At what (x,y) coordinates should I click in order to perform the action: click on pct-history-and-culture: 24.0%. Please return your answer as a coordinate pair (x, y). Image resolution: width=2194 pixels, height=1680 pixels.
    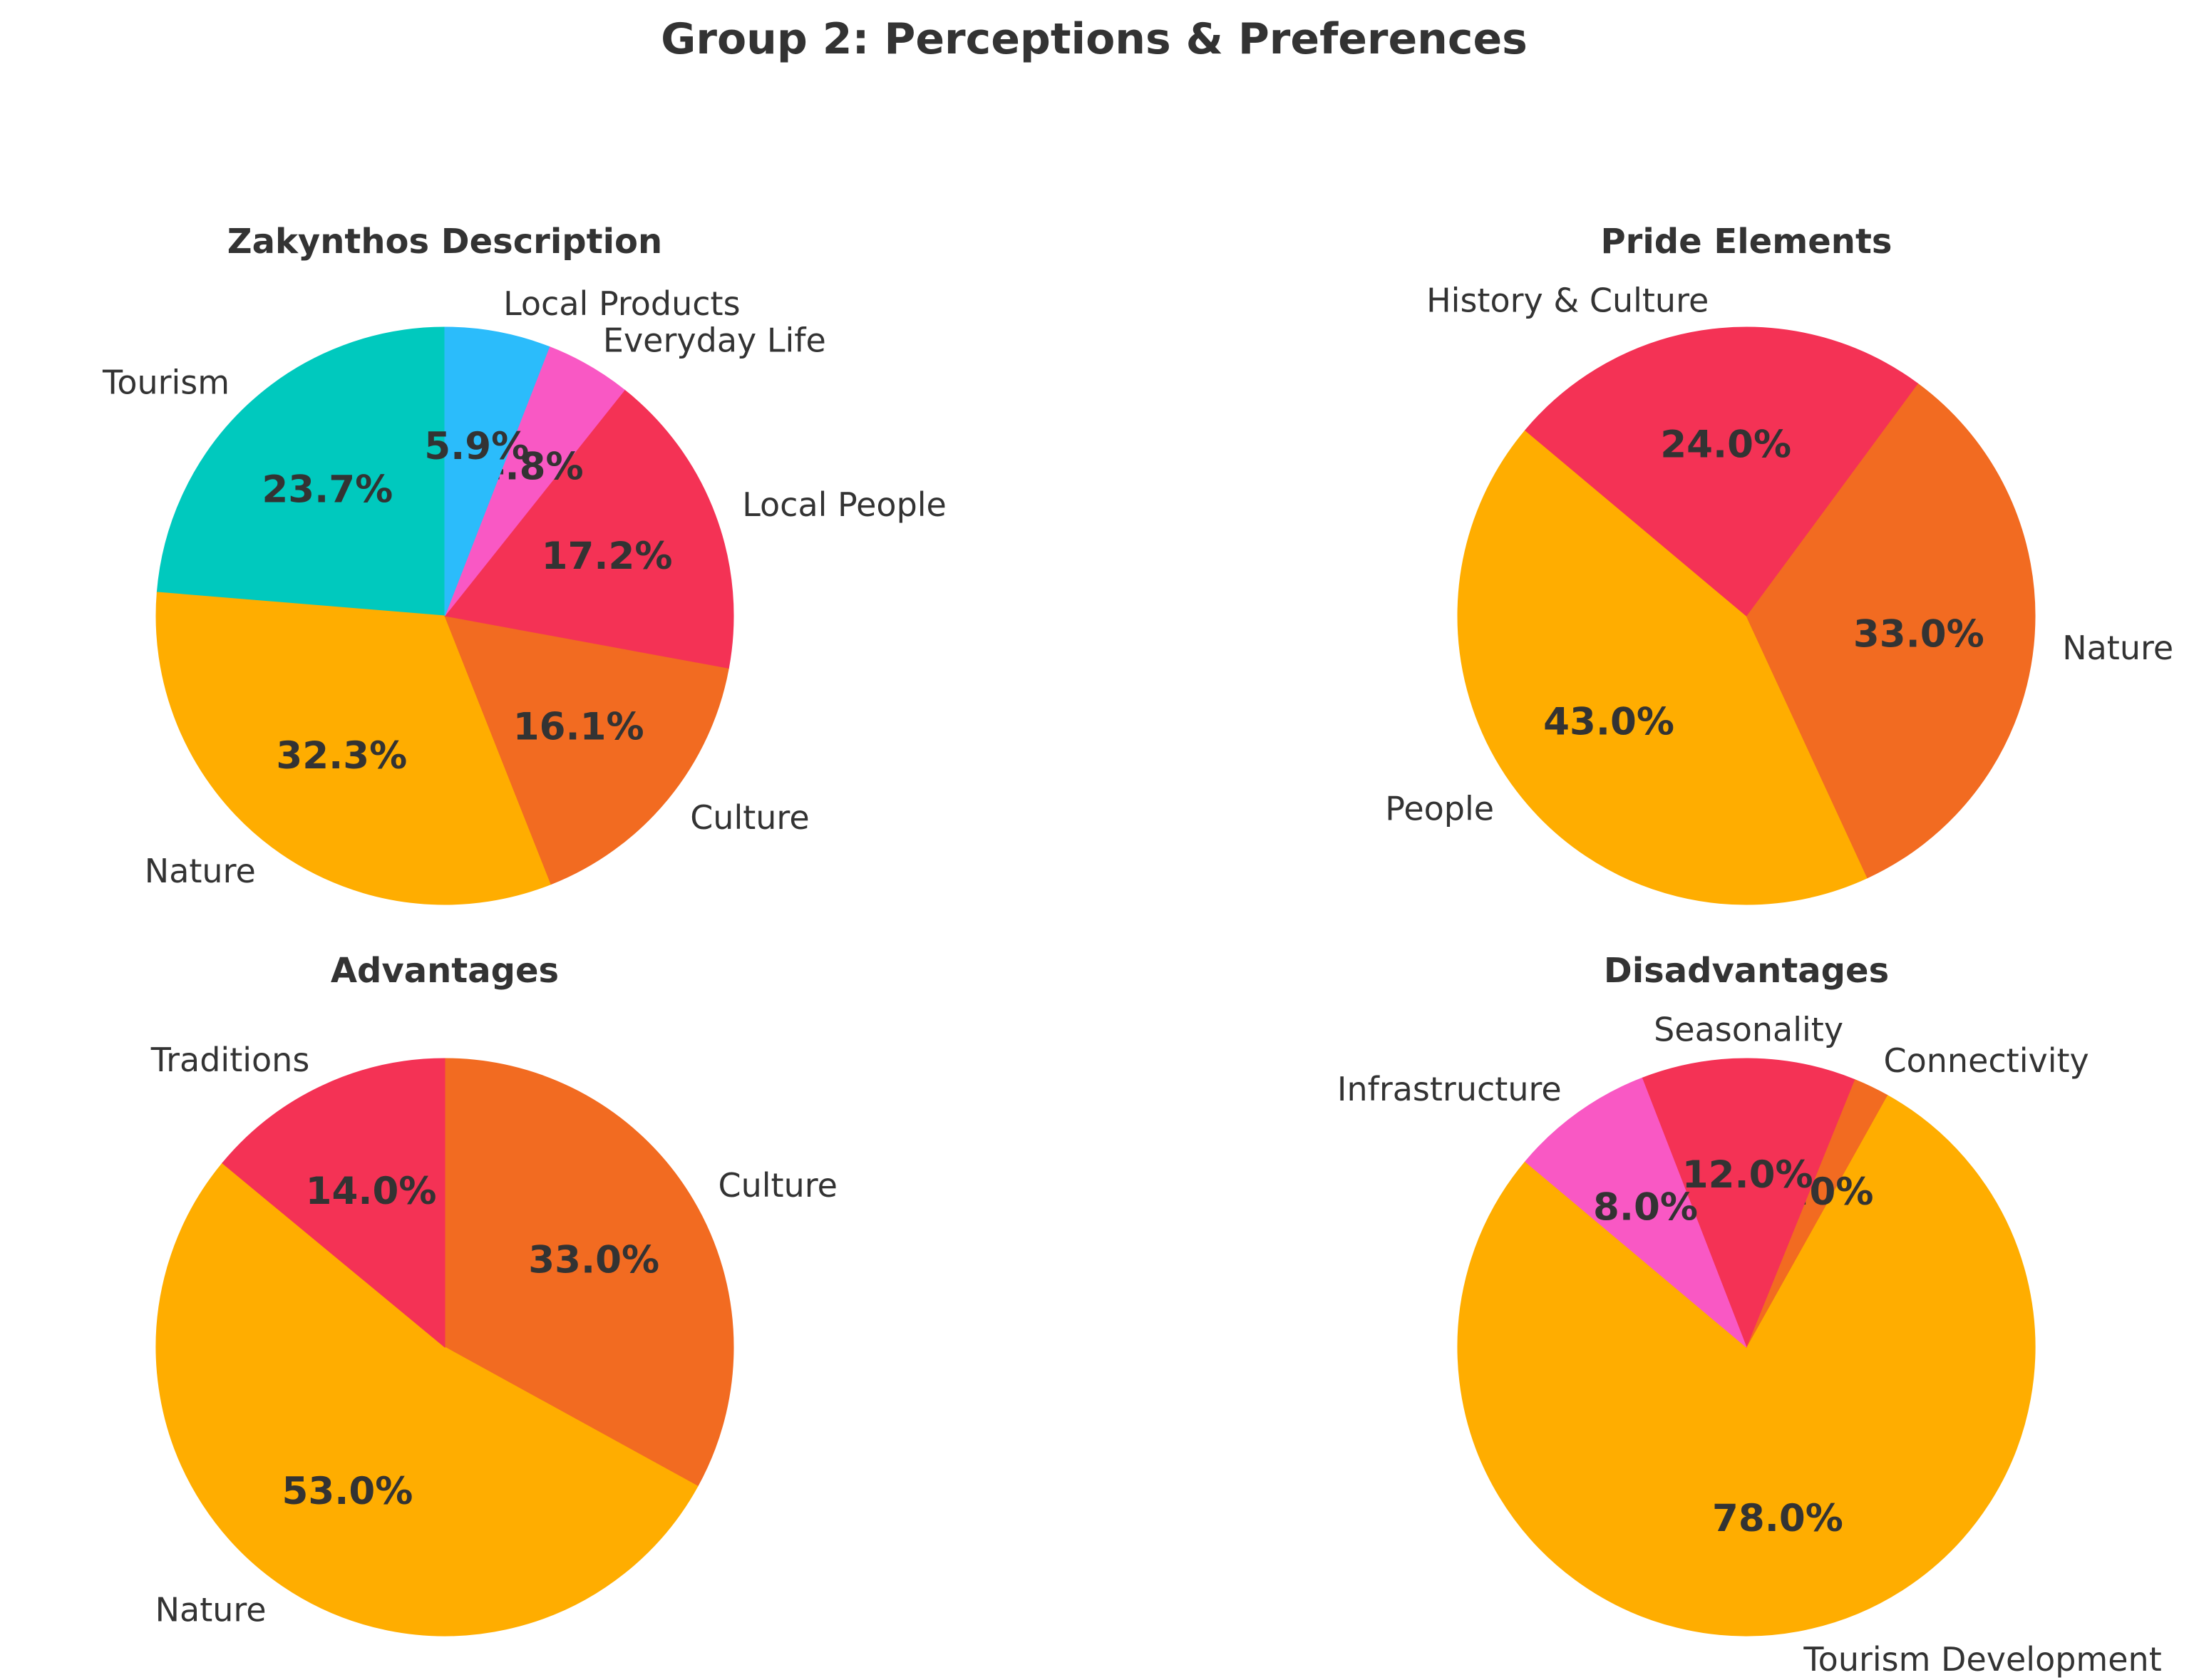
    Looking at the image, I should click on (1725, 445).